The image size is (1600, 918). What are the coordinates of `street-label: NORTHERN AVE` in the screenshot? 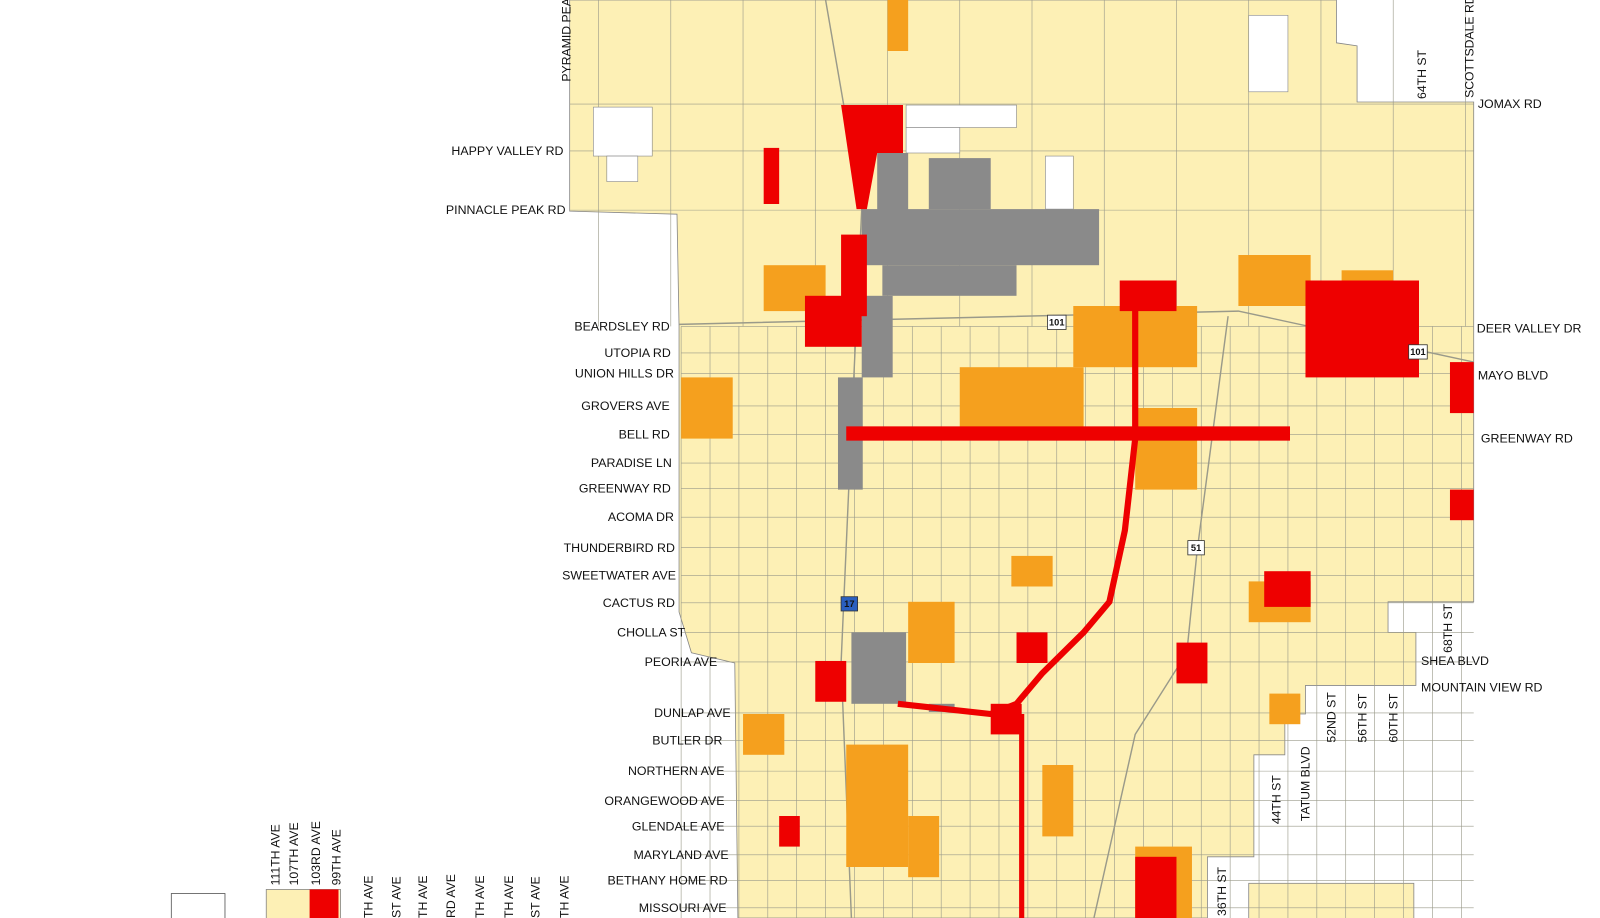 It's located at (676, 771).